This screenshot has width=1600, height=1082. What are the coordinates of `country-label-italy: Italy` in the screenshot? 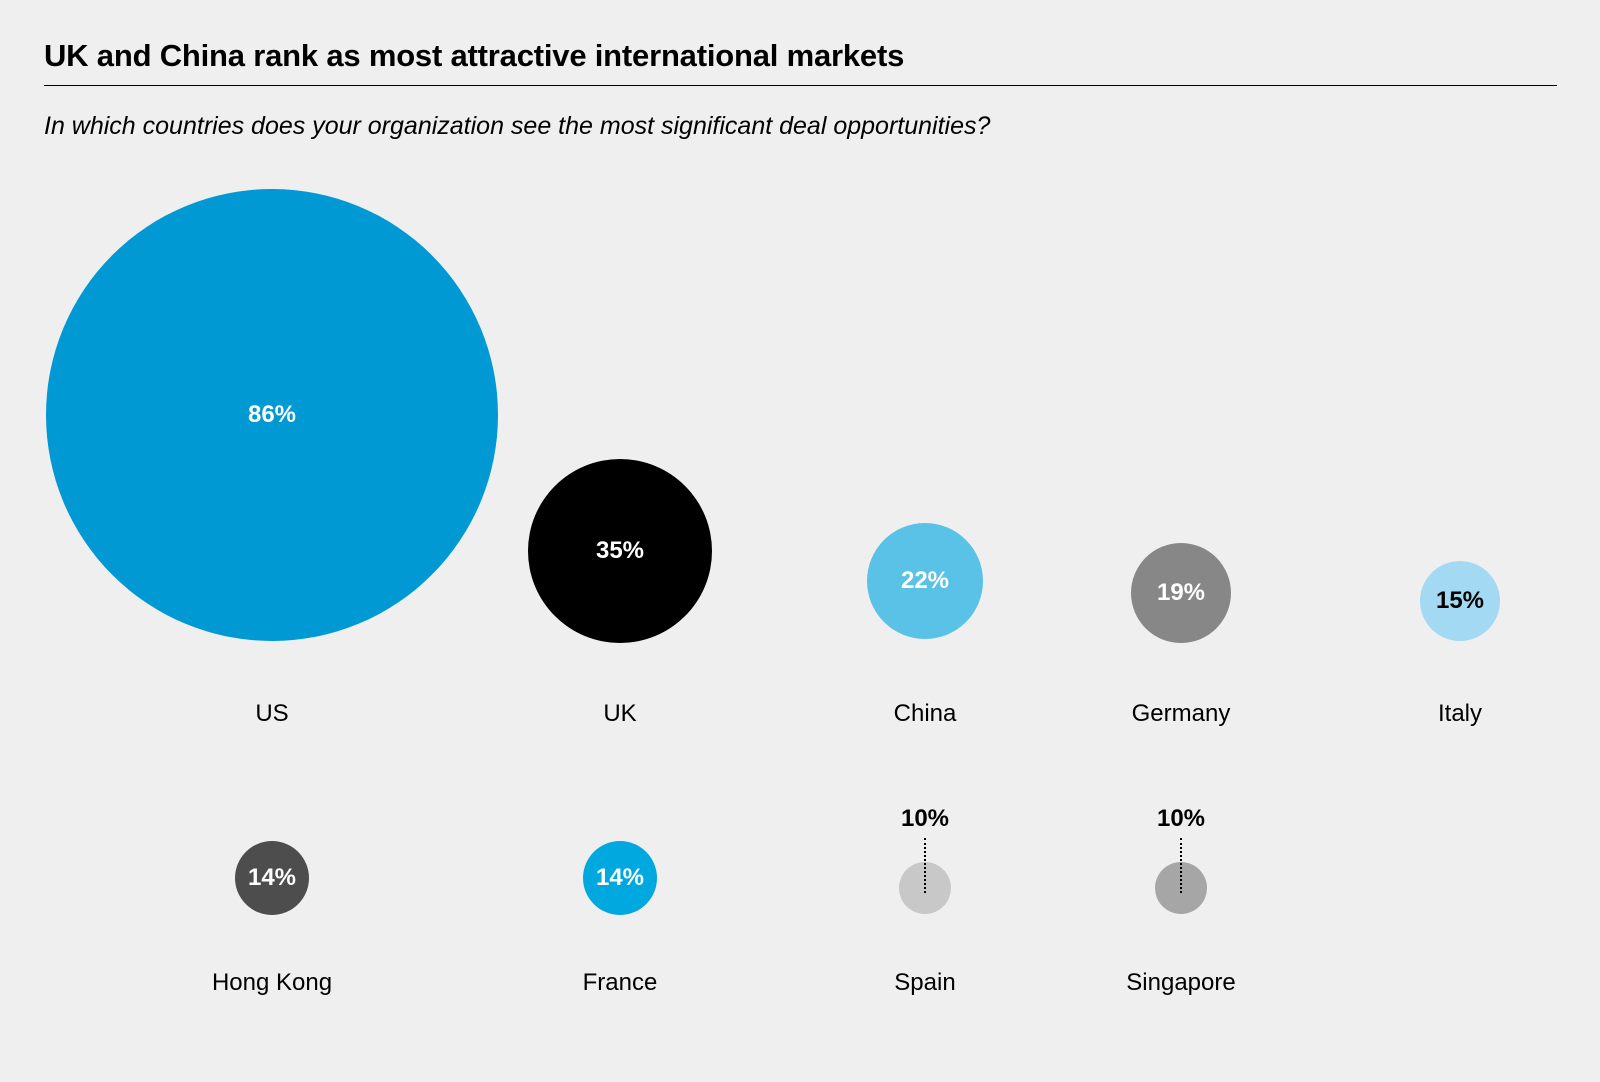 It's located at (1459, 713).